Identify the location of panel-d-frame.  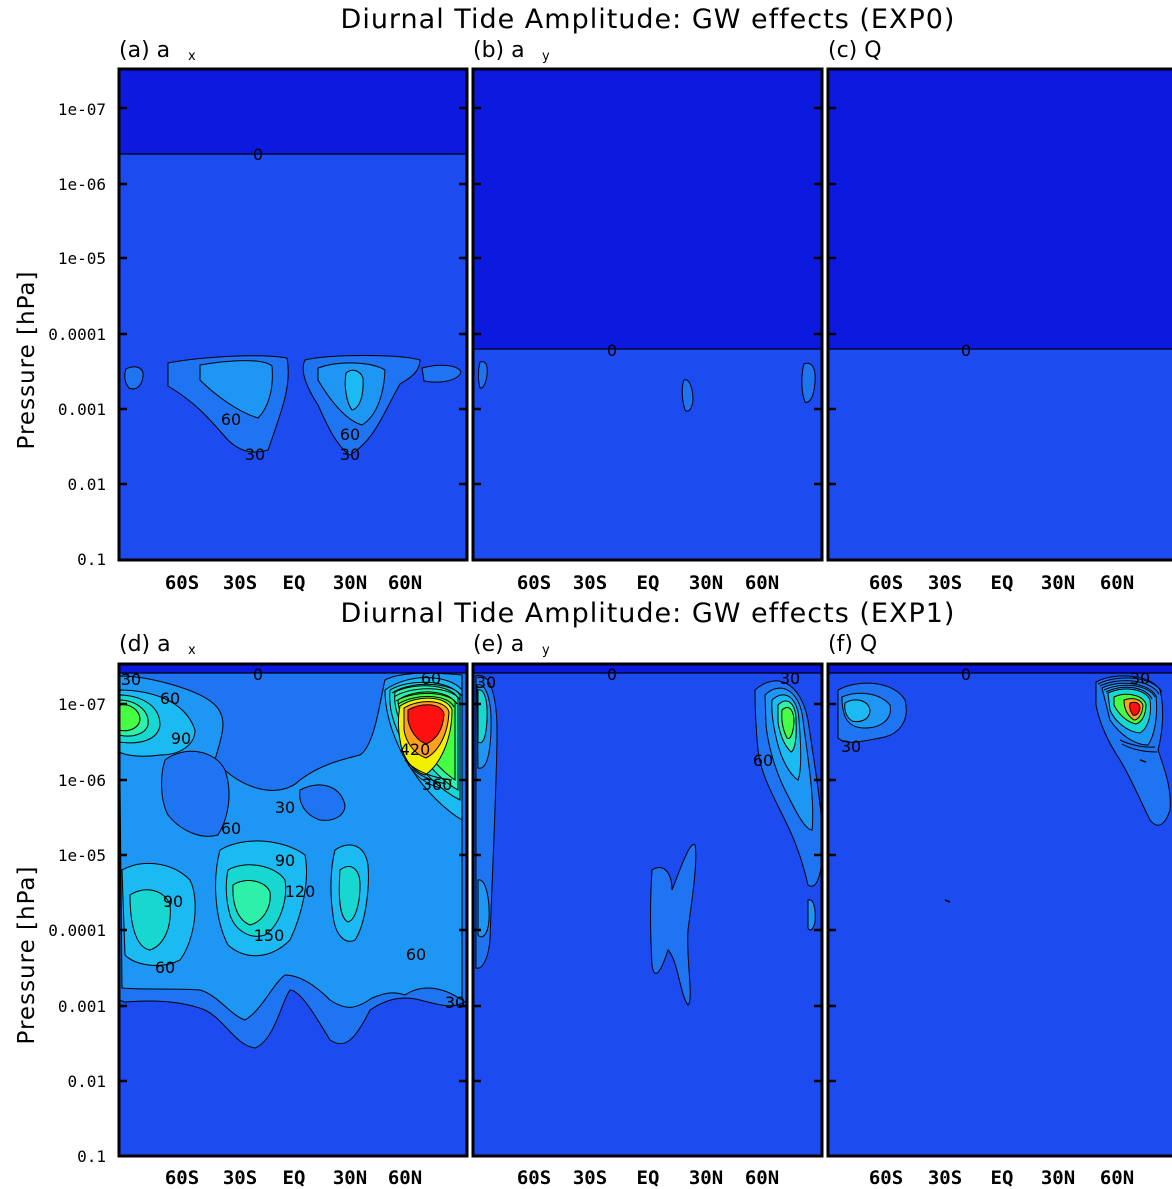
(293, 910).